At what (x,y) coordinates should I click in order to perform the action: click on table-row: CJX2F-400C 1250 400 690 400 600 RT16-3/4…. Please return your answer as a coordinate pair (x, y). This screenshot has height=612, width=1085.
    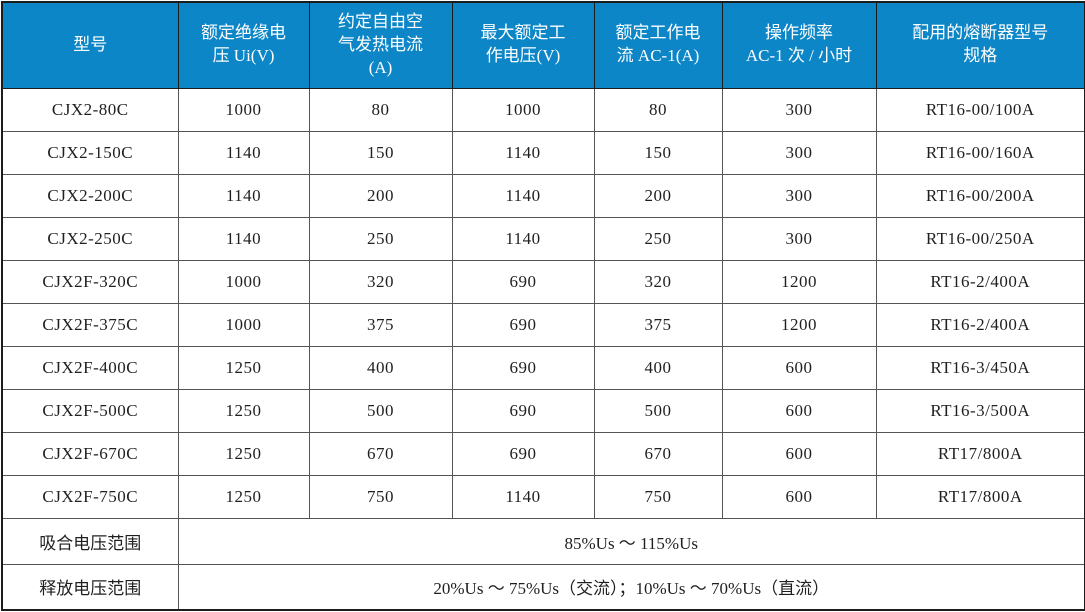
    Looking at the image, I should click on (543, 367).